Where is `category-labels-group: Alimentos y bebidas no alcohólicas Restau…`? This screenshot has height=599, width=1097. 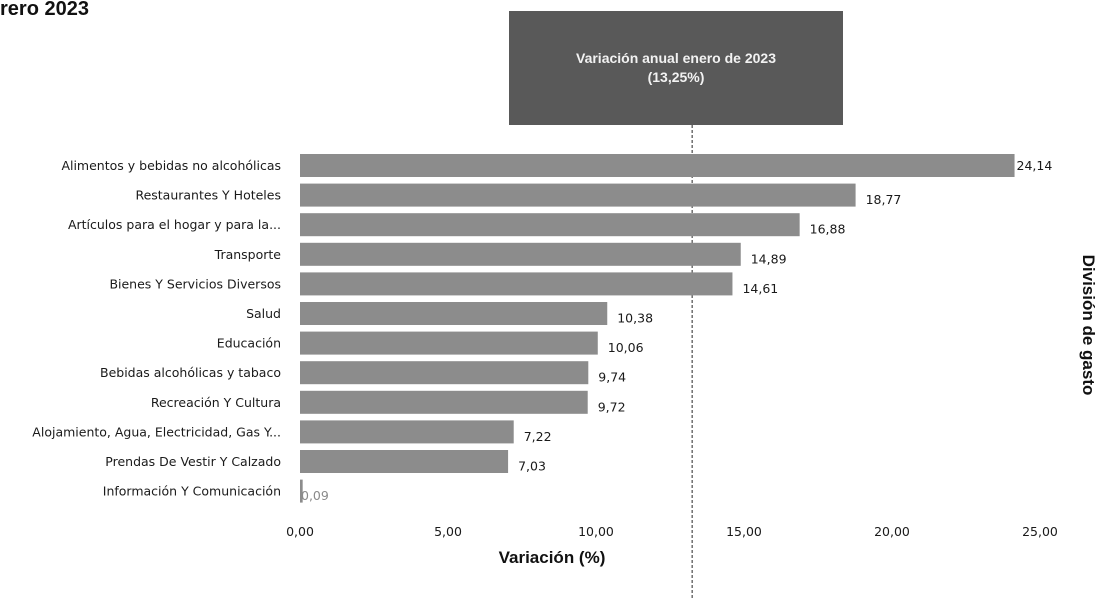 category-labels-group: Alimentos y bebidas no alcohólicas Restau… is located at coordinates (156, 328).